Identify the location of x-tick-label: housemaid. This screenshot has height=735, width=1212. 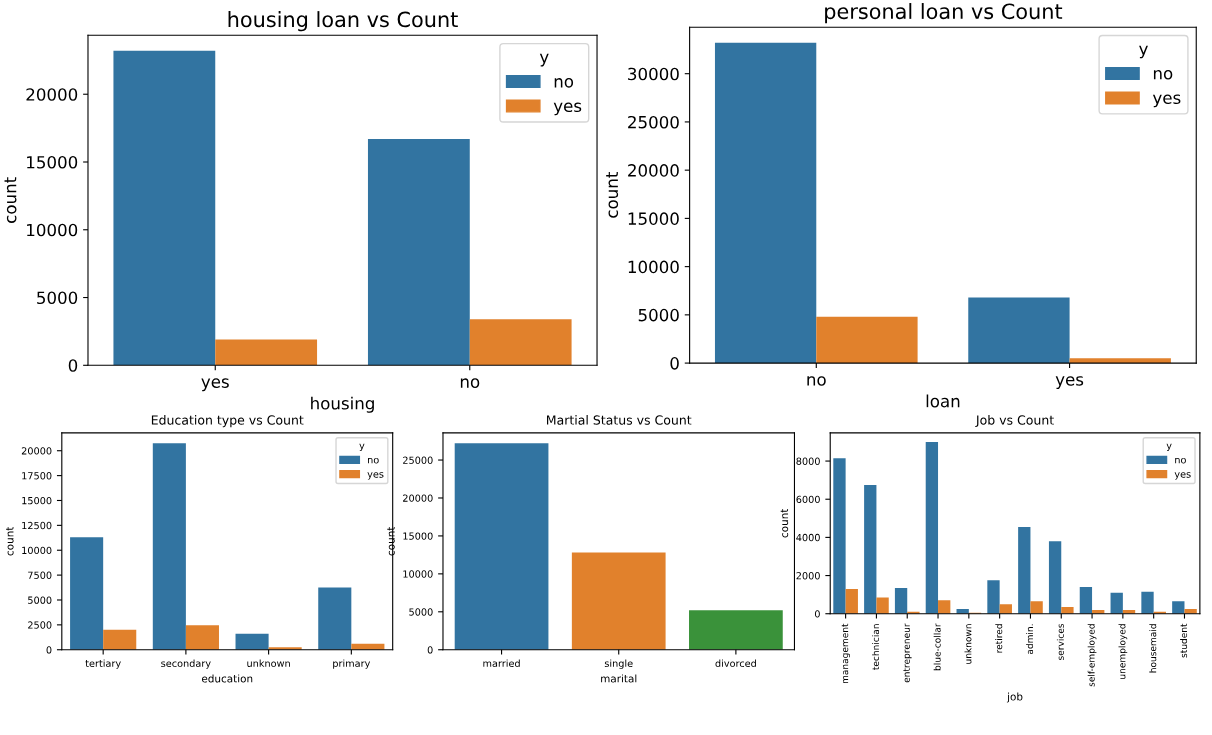
(1153, 648).